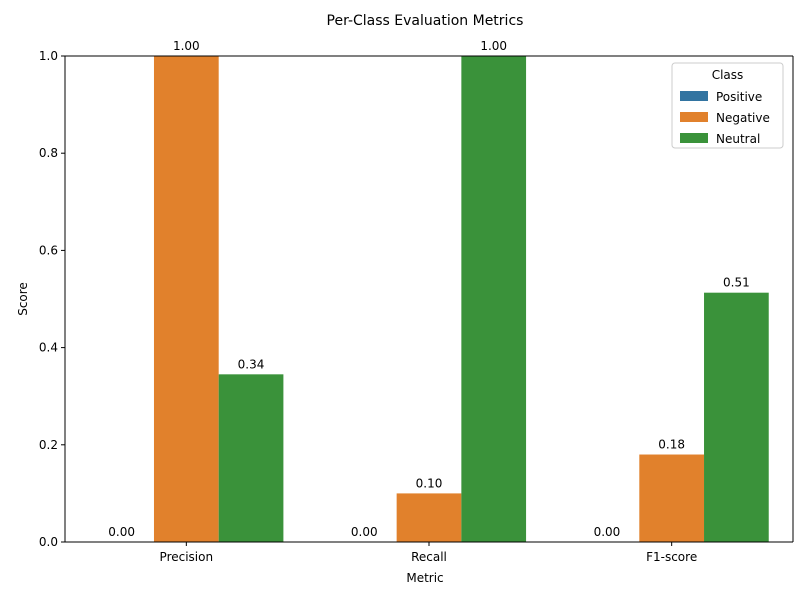 Image resolution: width=800 pixels, height=600 pixels. I want to click on bar-neutral-f1-score, so click(736, 417).